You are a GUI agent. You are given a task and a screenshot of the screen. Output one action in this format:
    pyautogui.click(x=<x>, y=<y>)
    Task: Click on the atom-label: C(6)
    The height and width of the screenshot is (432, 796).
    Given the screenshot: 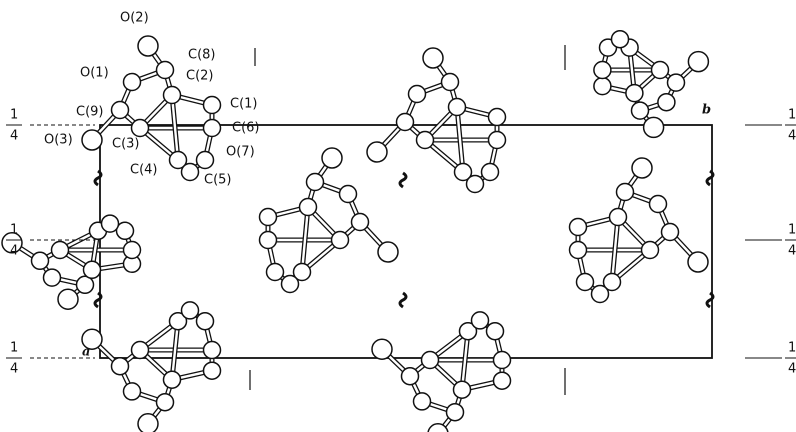 What is the action you would take?
    pyautogui.click(x=246, y=128)
    